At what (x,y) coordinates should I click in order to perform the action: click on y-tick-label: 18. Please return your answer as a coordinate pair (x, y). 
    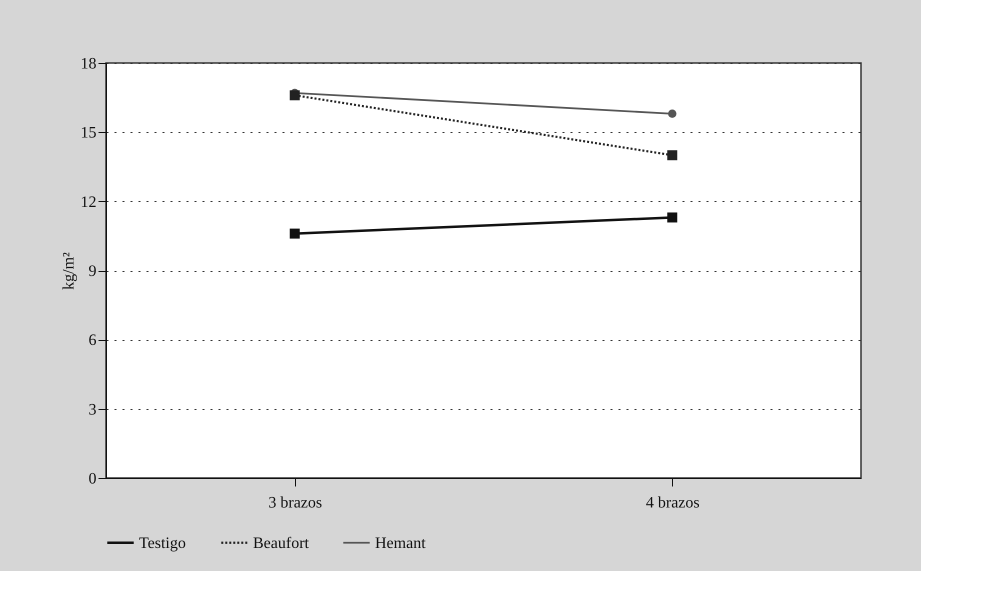
    Looking at the image, I should click on (88, 64).